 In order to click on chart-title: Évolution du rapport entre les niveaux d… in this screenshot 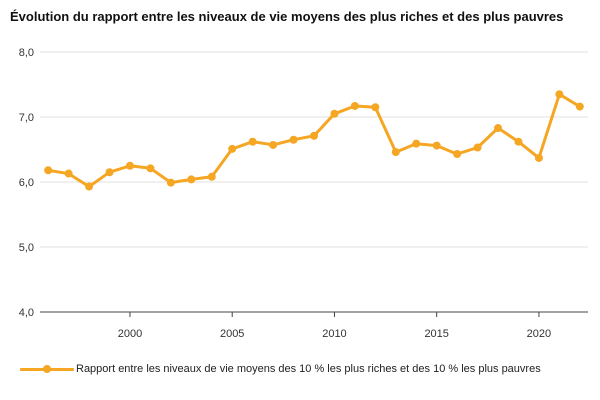, I will do `click(287, 16)`.